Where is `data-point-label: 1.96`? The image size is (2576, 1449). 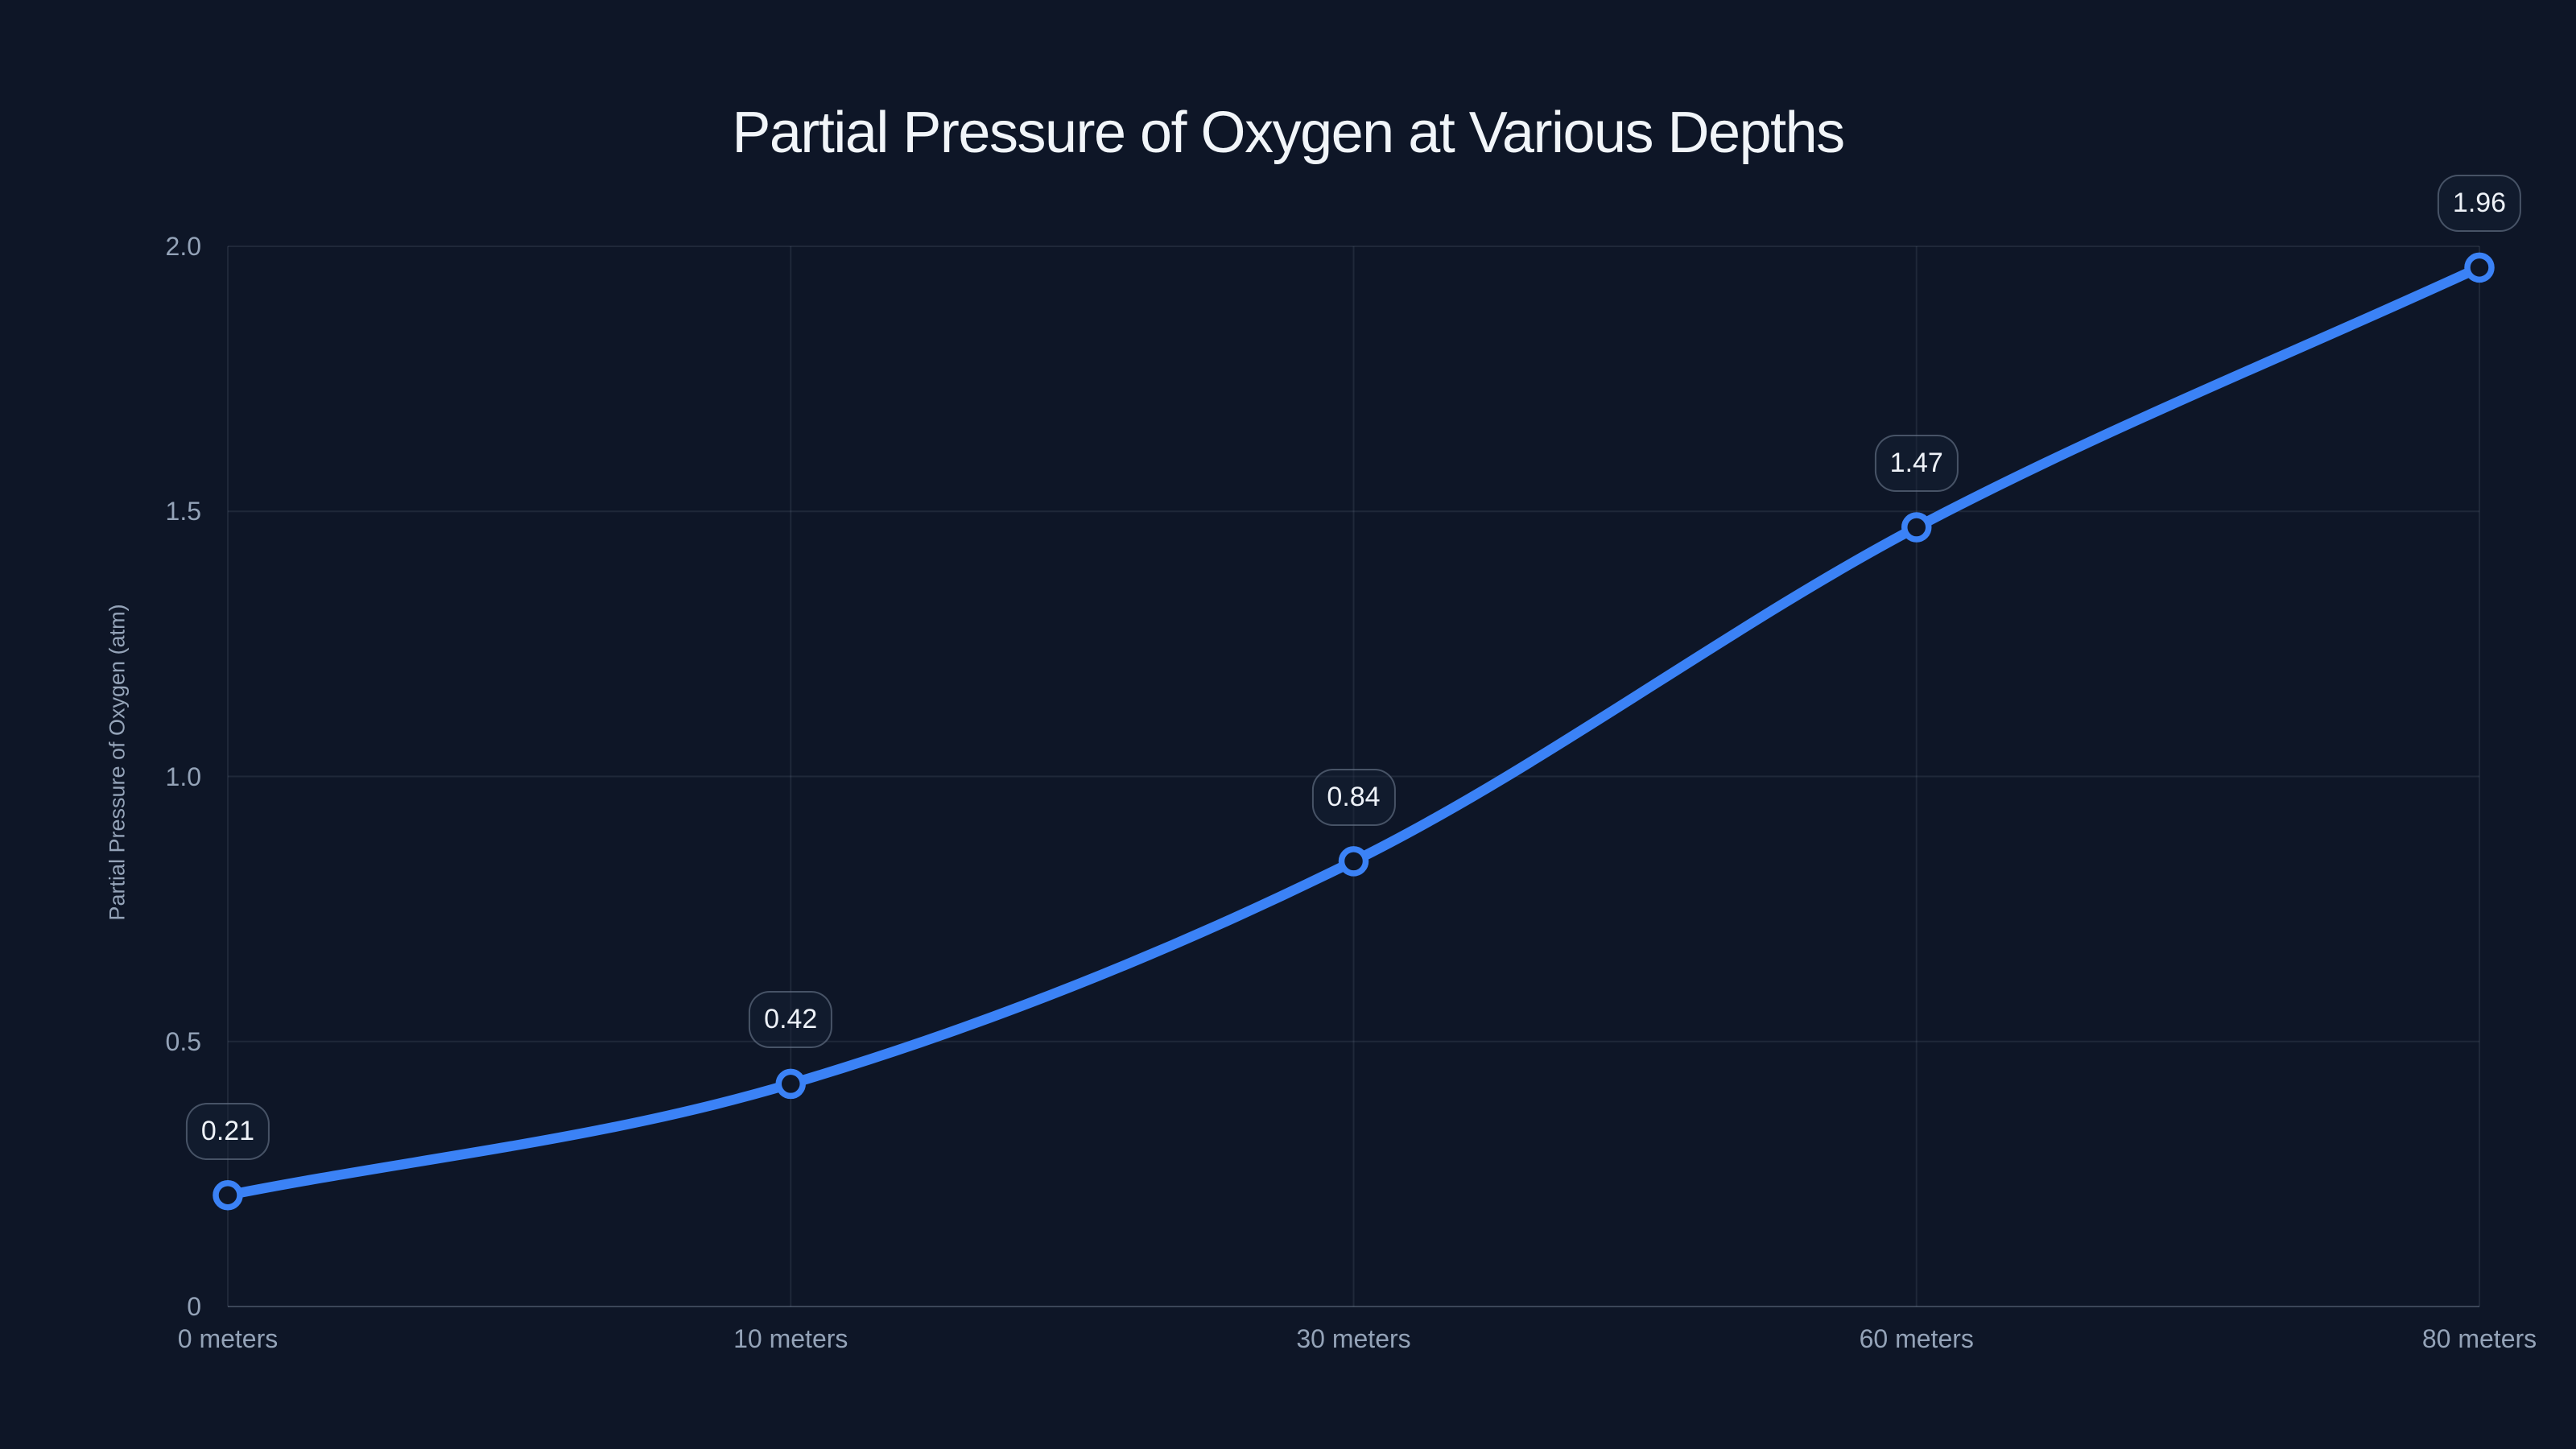 data-point-label: 1.96 is located at coordinates (2479, 204).